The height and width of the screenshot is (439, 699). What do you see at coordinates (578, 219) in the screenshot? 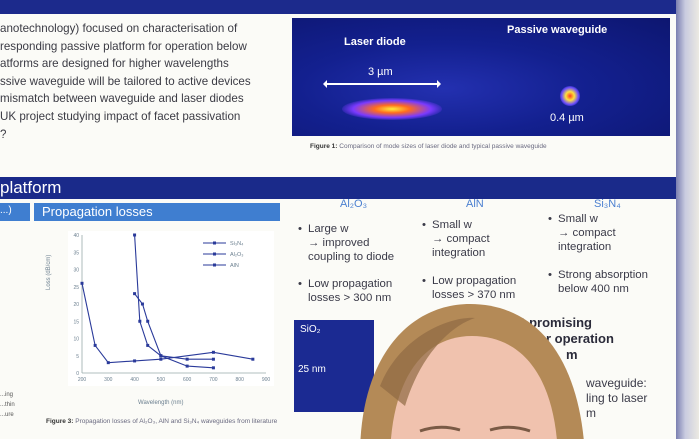
I see `bullet-line: Small w` at bounding box center [578, 219].